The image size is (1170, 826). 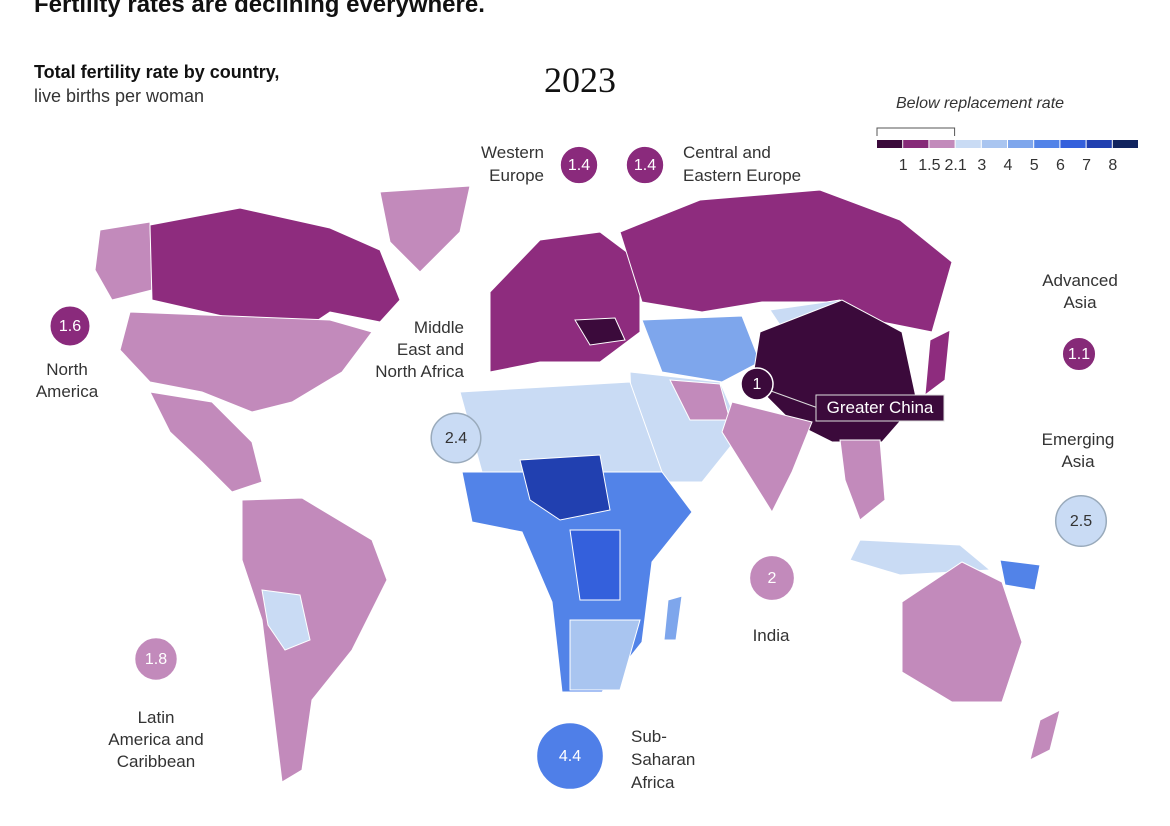 I want to click on legend-tick-label: 1.5, so click(x=929, y=165).